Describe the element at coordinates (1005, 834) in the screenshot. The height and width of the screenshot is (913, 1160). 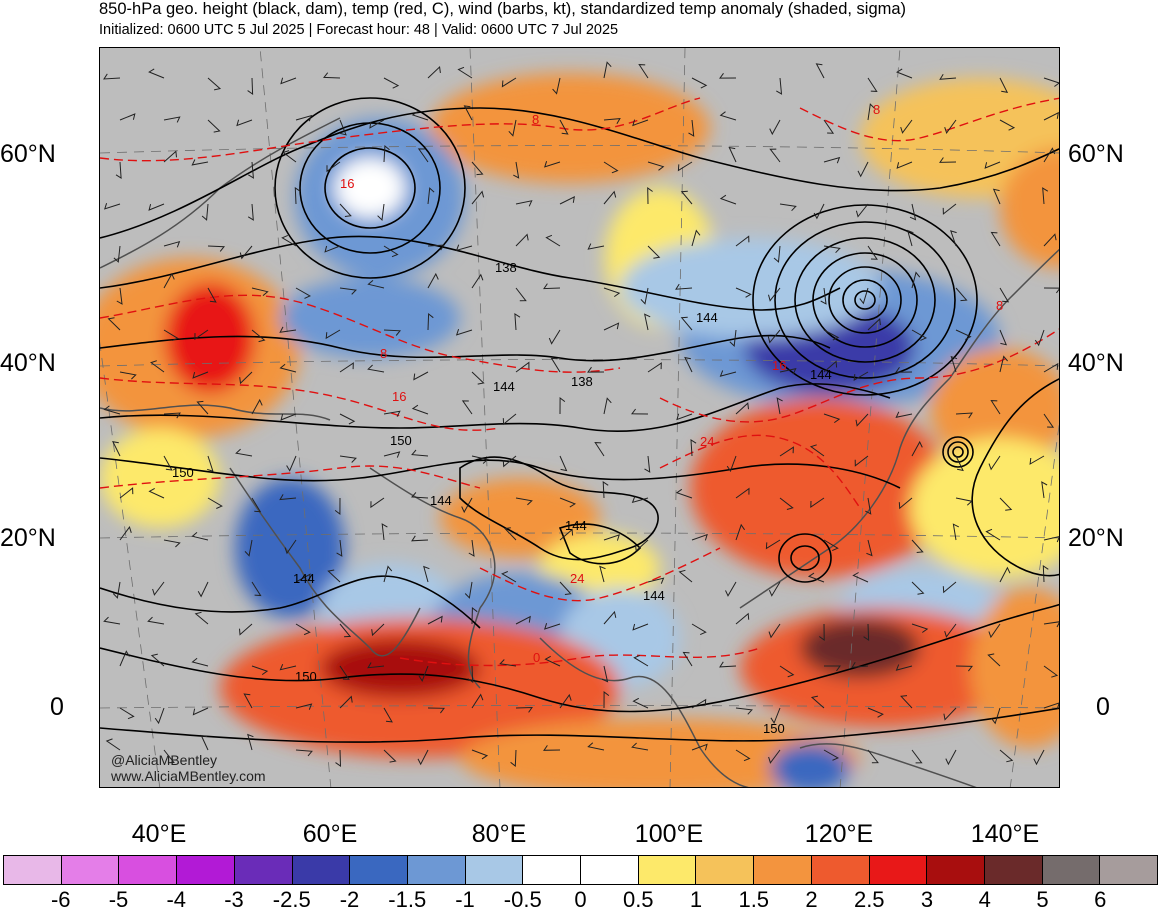
I see `lon-label-140: 140°E` at that location.